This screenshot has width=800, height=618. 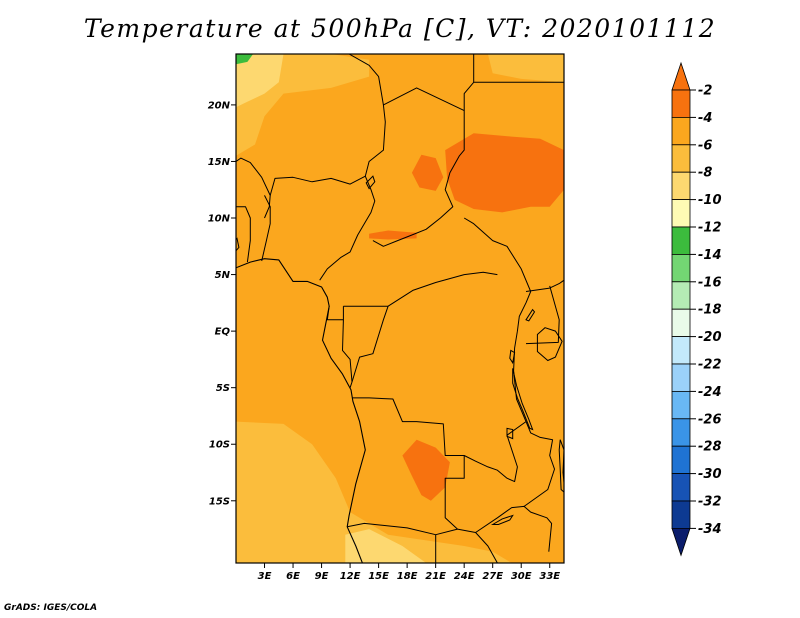 What do you see at coordinates (512, 357) in the screenshot?
I see `lake-kivu` at bounding box center [512, 357].